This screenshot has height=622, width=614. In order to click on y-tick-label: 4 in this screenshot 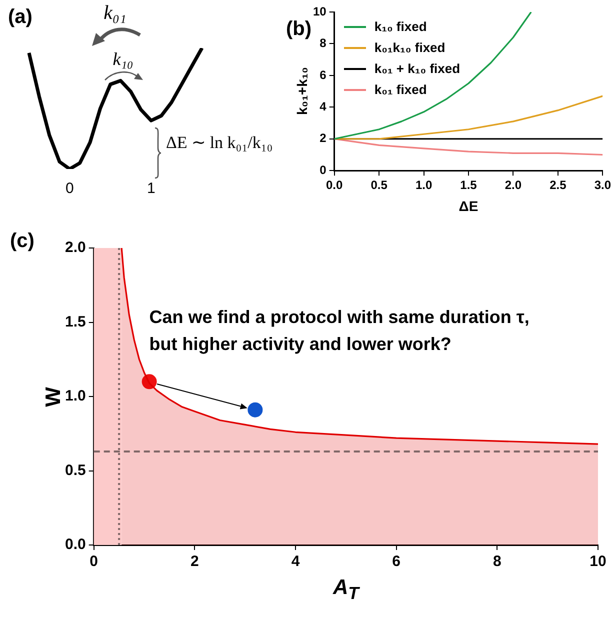, I will do `click(323, 106)`.